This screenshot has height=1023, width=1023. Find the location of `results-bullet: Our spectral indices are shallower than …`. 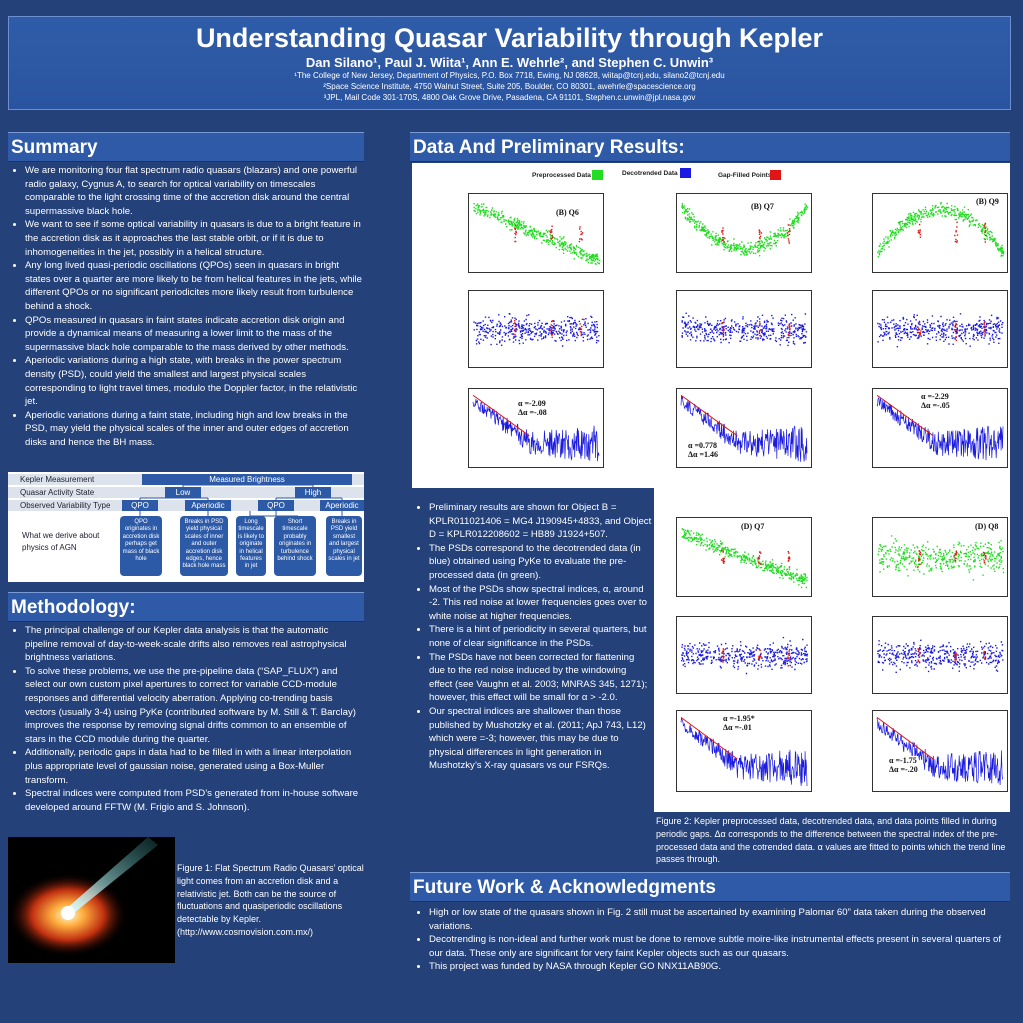

results-bullet: Our spectral indices are shallower than … is located at coordinates (540, 739).